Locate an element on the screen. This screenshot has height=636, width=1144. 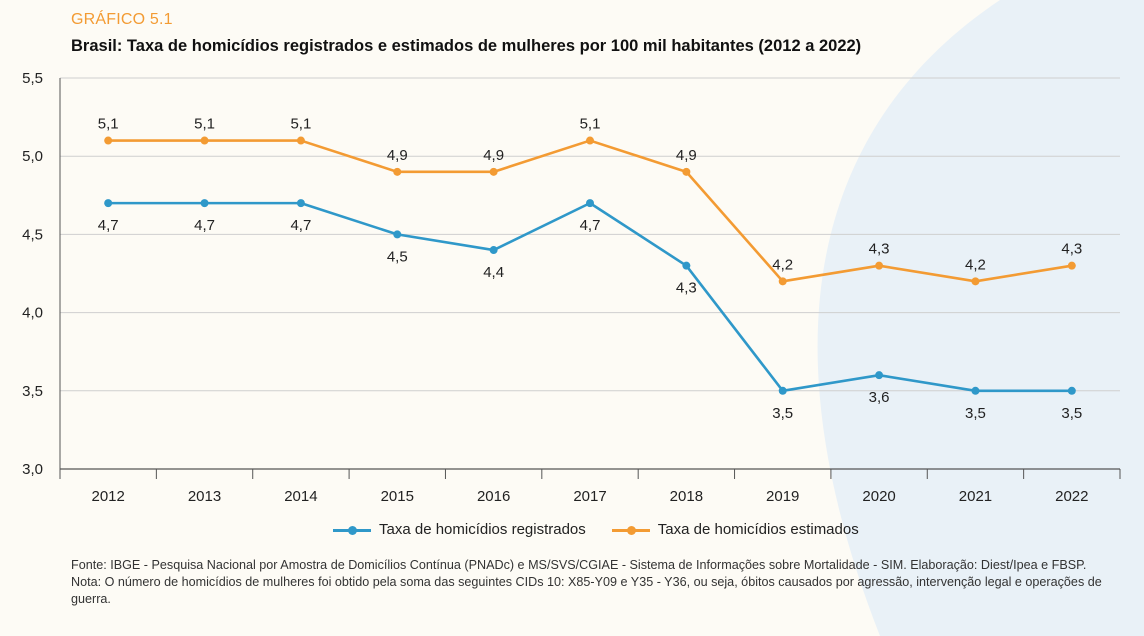
y-tick-label: 3,0 is located at coordinates (32, 469).